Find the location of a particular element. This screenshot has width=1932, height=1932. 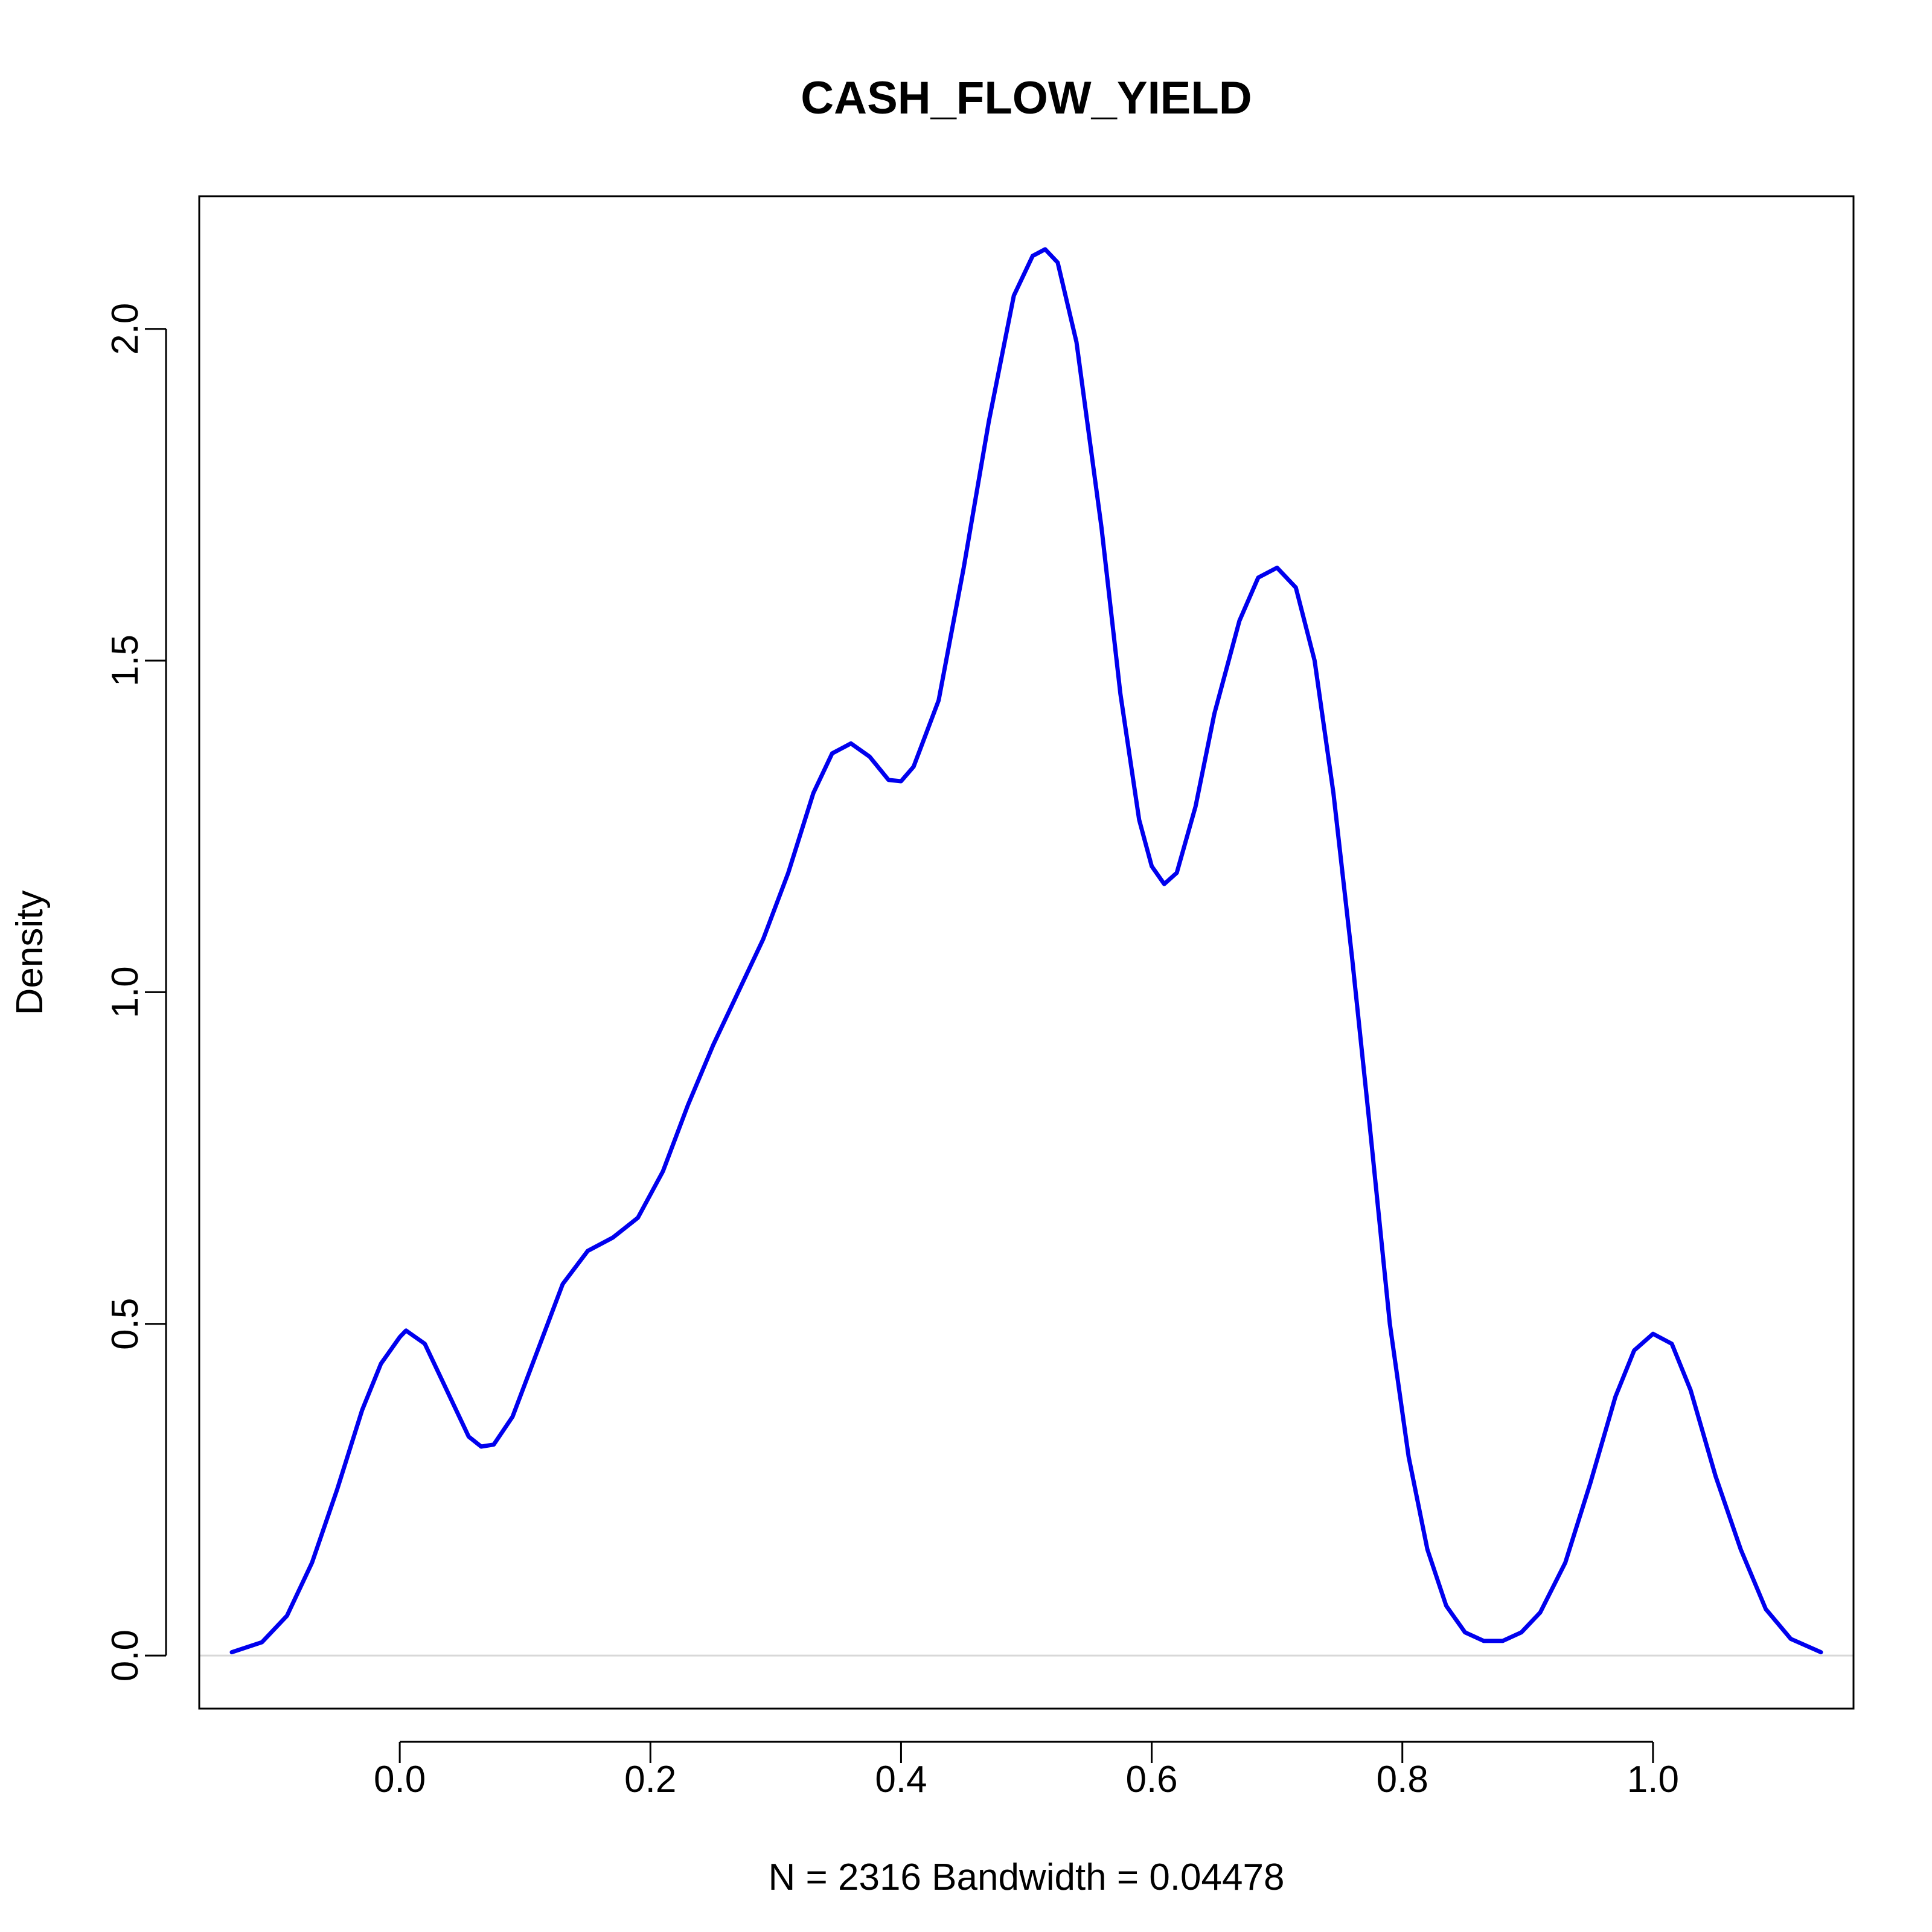

y-axis-label: Density is located at coordinates (30, 954).